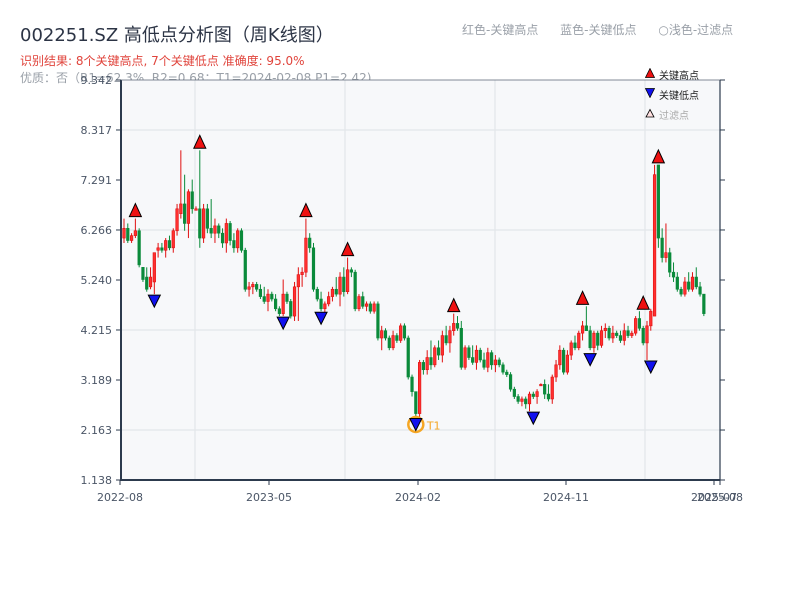  I want to click on x-tick-label: 2022-08, so click(120, 497).